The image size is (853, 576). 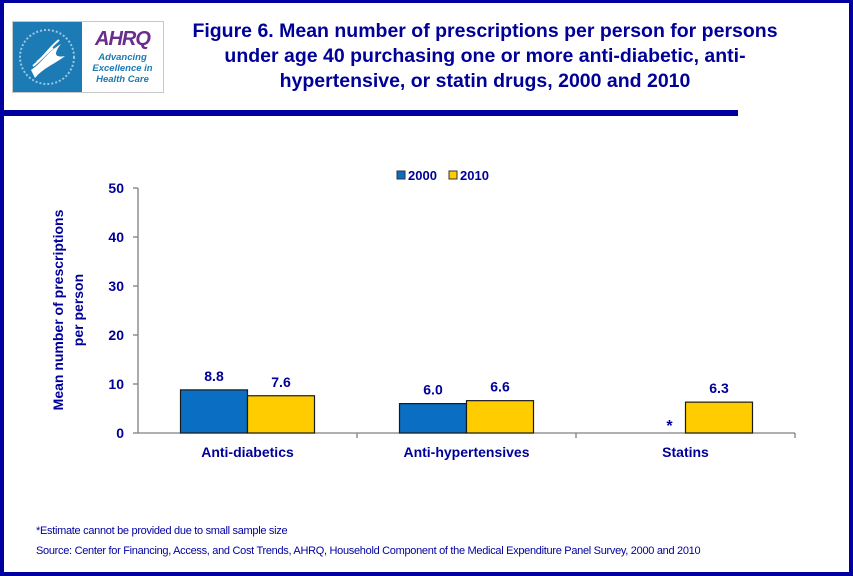 I want to click on ahrq-logo: AHRQ Advancing Excellence in Health Care, so click(x=88, y=57).